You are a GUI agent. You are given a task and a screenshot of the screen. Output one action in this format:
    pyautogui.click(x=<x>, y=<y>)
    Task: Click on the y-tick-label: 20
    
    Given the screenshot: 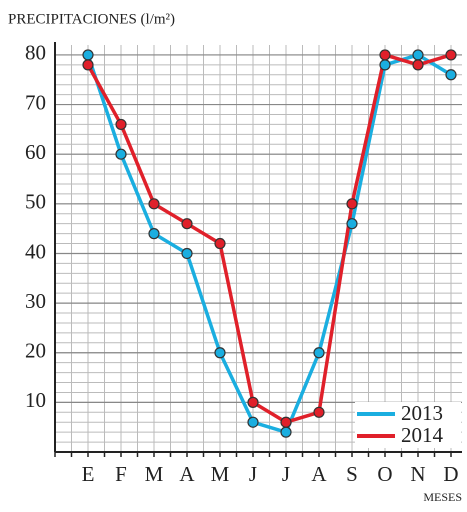 What is the action you would take?
    pyautogui.click(x=35, y=351)
    